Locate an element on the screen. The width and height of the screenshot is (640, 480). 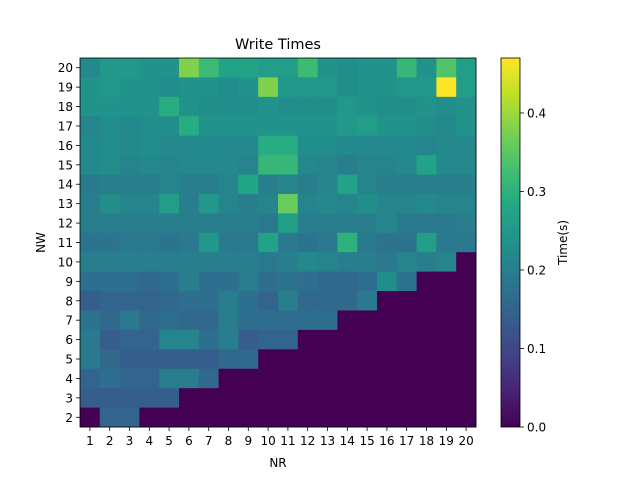
y-tick-label: 17 is located at coordinates (65, 126).